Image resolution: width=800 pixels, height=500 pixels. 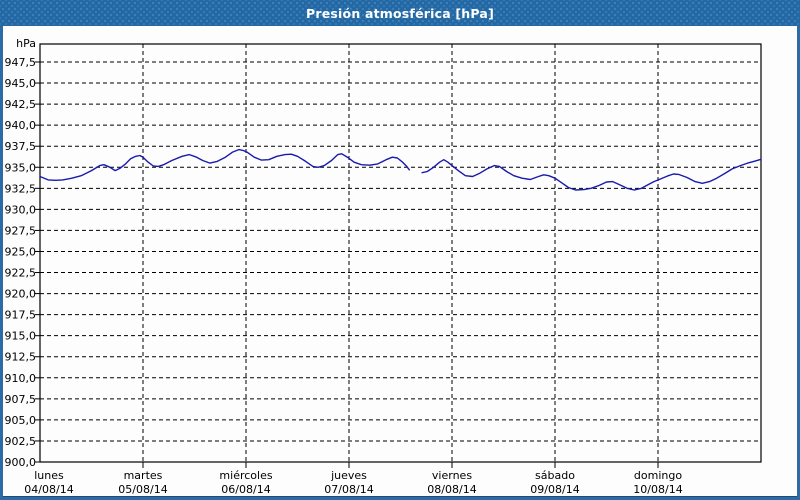 I want to click on y-tick-label: 942,5, so click(x=21, y=104).